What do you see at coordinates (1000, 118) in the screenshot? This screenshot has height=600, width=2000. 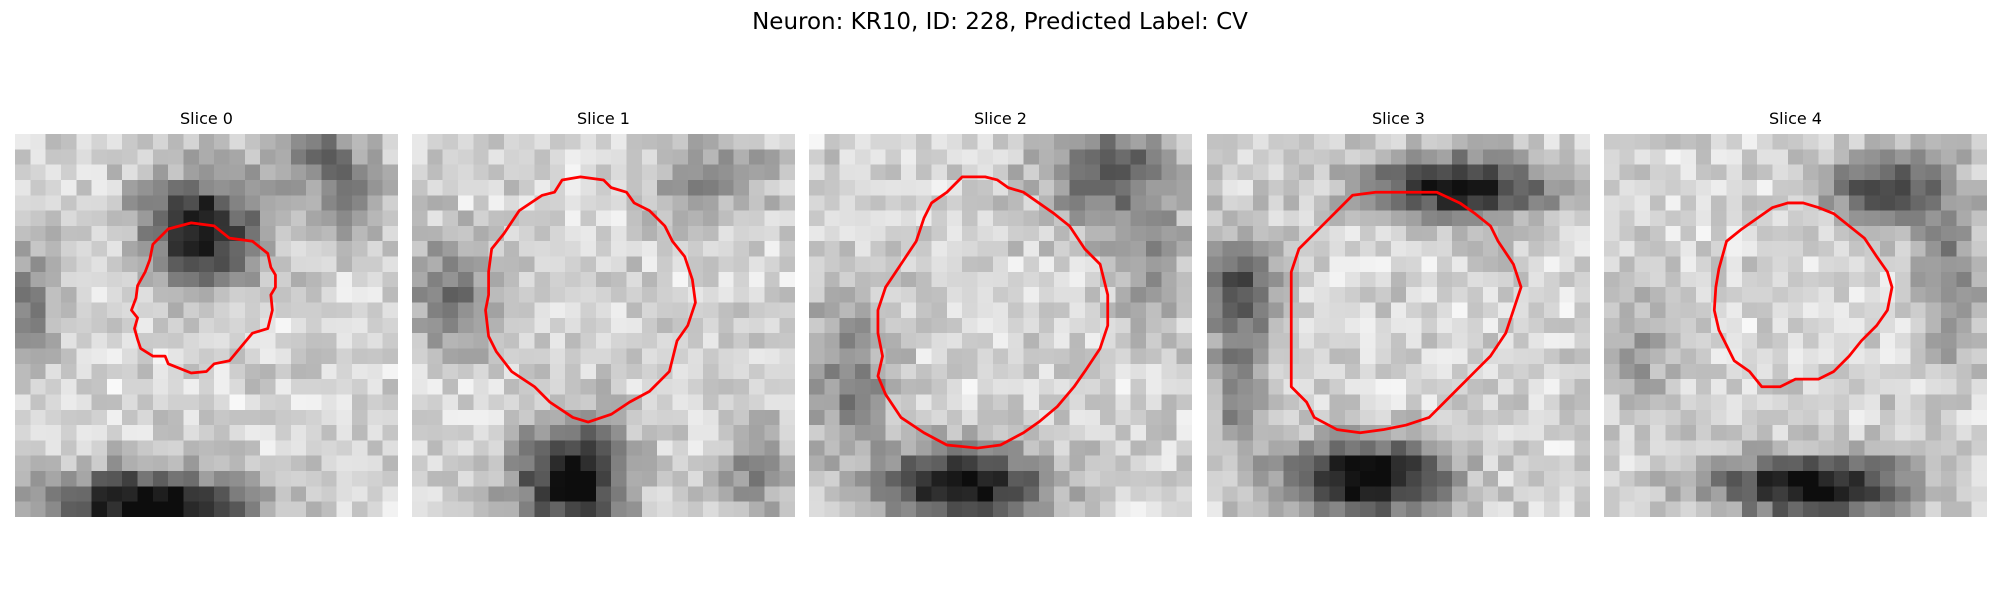 I see `slice-title: Slice 2` at bounding box center [1000, 118].